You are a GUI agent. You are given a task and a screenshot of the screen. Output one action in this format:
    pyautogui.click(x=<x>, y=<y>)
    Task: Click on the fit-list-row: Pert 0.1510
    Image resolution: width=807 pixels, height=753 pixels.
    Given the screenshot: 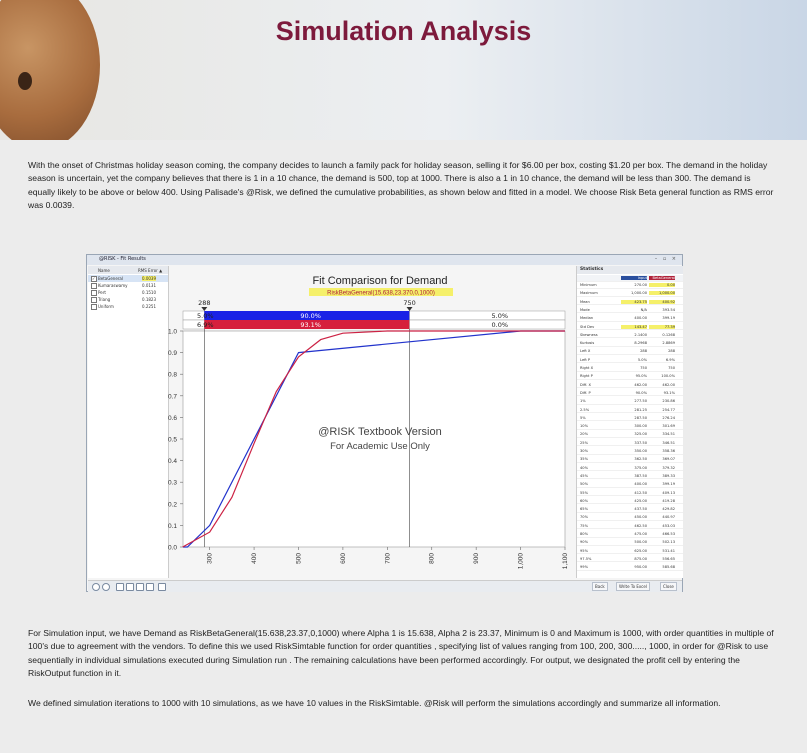 What is the action you would take?
    pyautogui.click(x=128, y=292)
    